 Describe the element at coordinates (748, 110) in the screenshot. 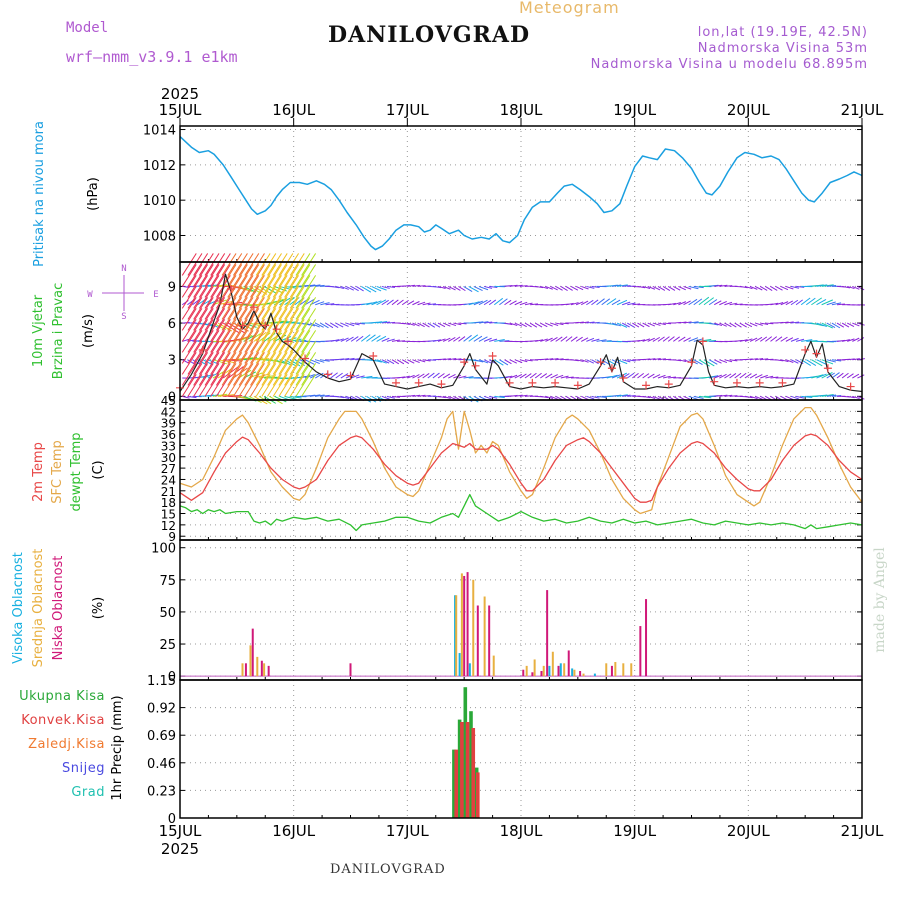

I see `x-tick-label-top: 20JUL` at that location.